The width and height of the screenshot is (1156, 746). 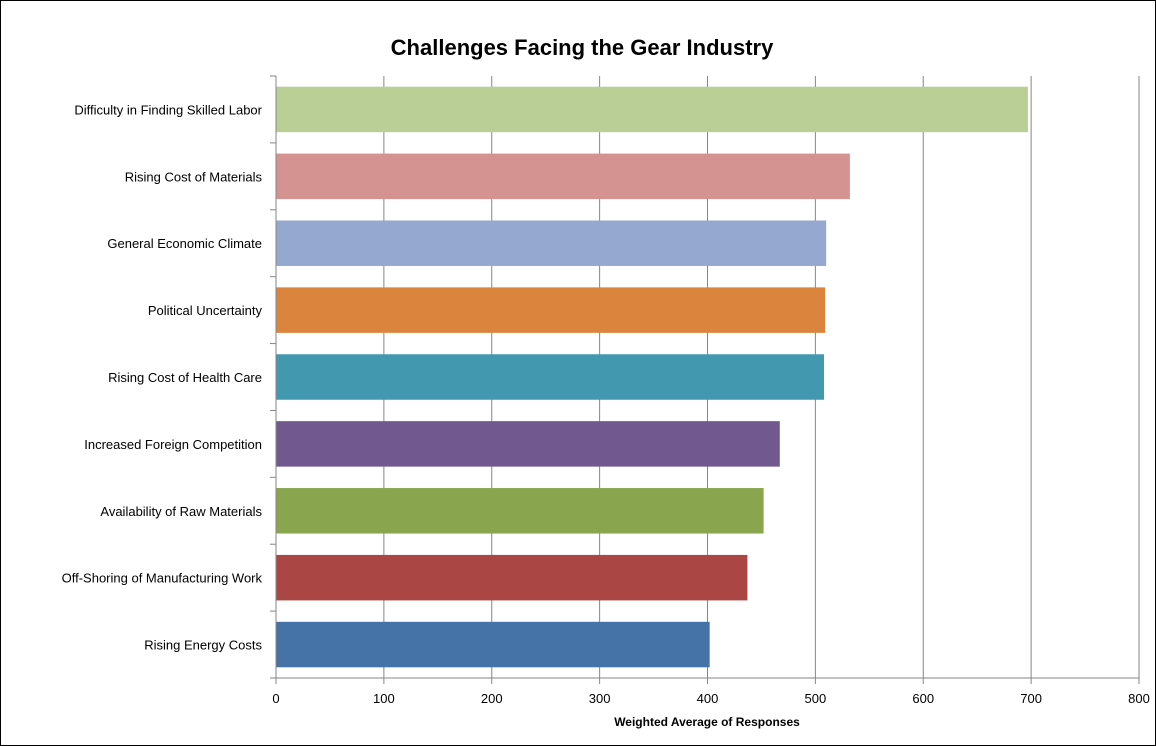 I want to click on x-tick-label: 100, so click(x=384, y=698).